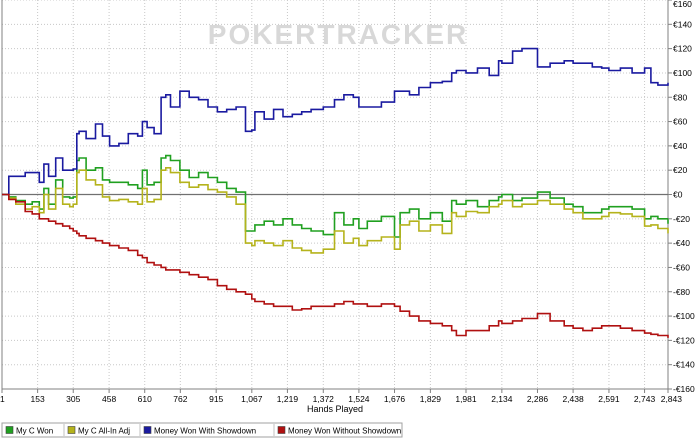 The height and width of the screenshot is (444, 700). Describe the element at coordinates (645, 399) in the screenshot. I see `x-tick-label: 2,743` at that location.